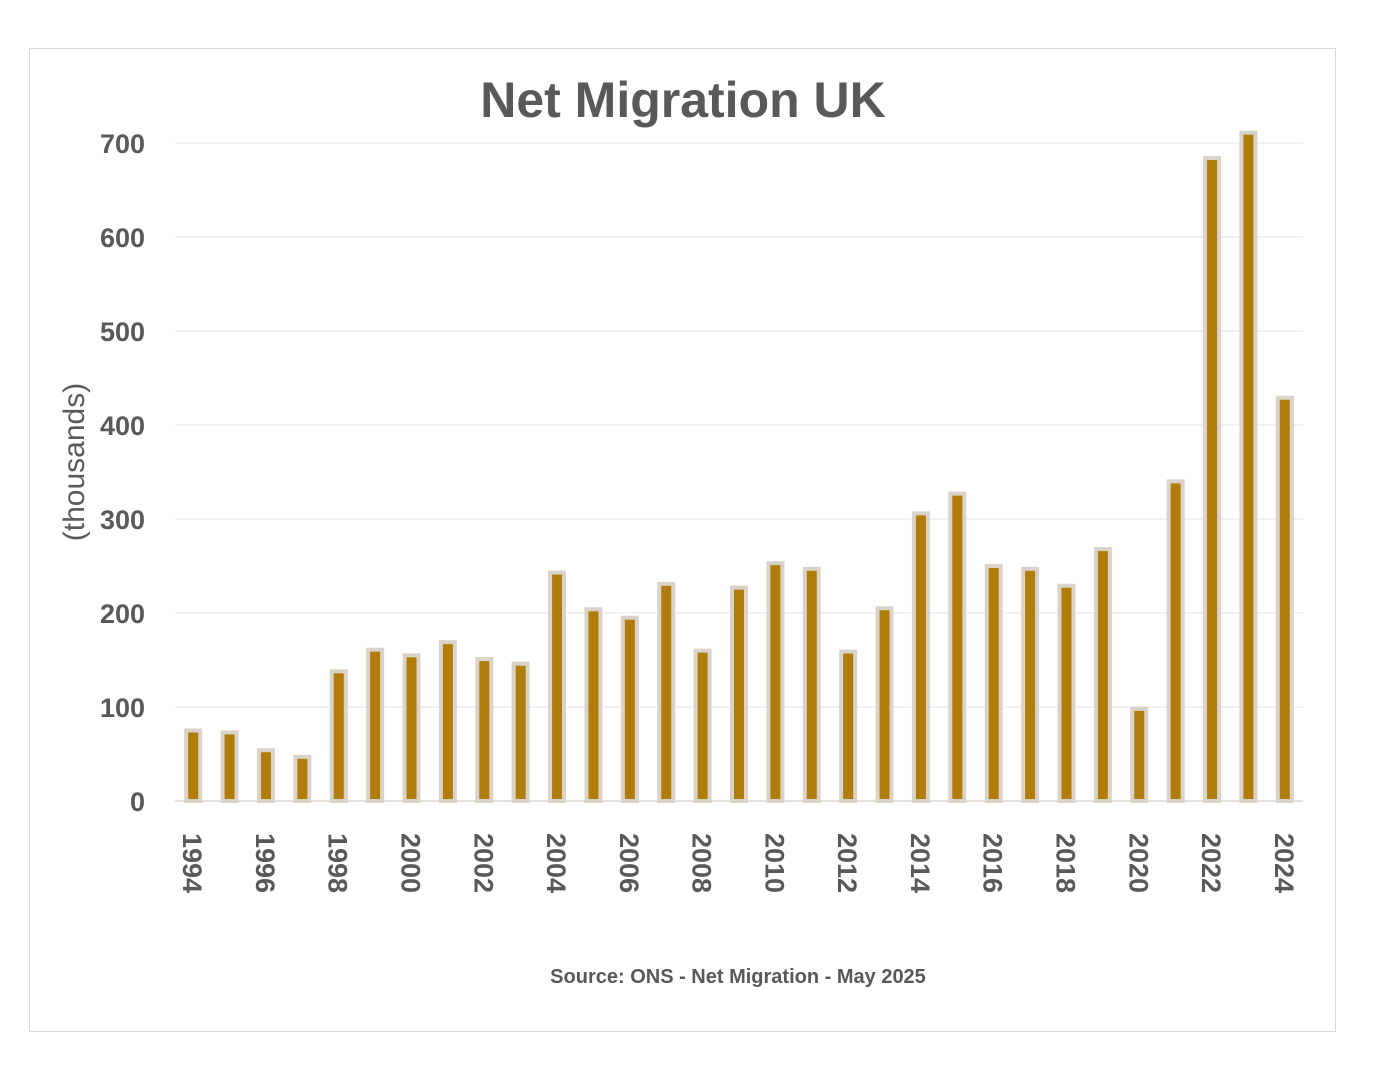 This screenshot has height=1080, width=1373. What do you see at coordinates (629, 709) in the screenshot?
I see `bar-2006` at bounding box center [629, 709].